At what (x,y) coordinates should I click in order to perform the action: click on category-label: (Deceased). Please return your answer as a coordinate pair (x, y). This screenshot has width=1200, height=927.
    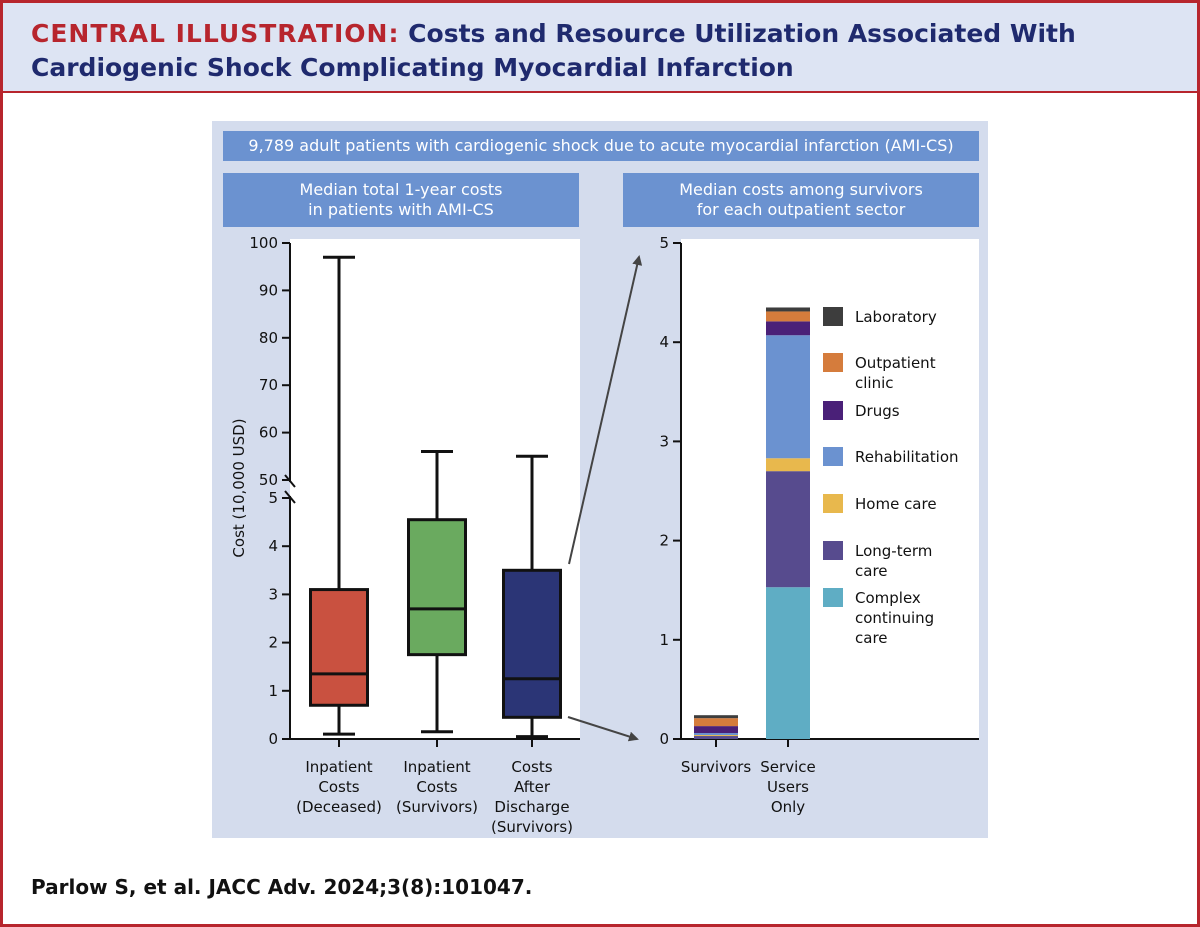
    Looking at the image, I should click on (339, 807).